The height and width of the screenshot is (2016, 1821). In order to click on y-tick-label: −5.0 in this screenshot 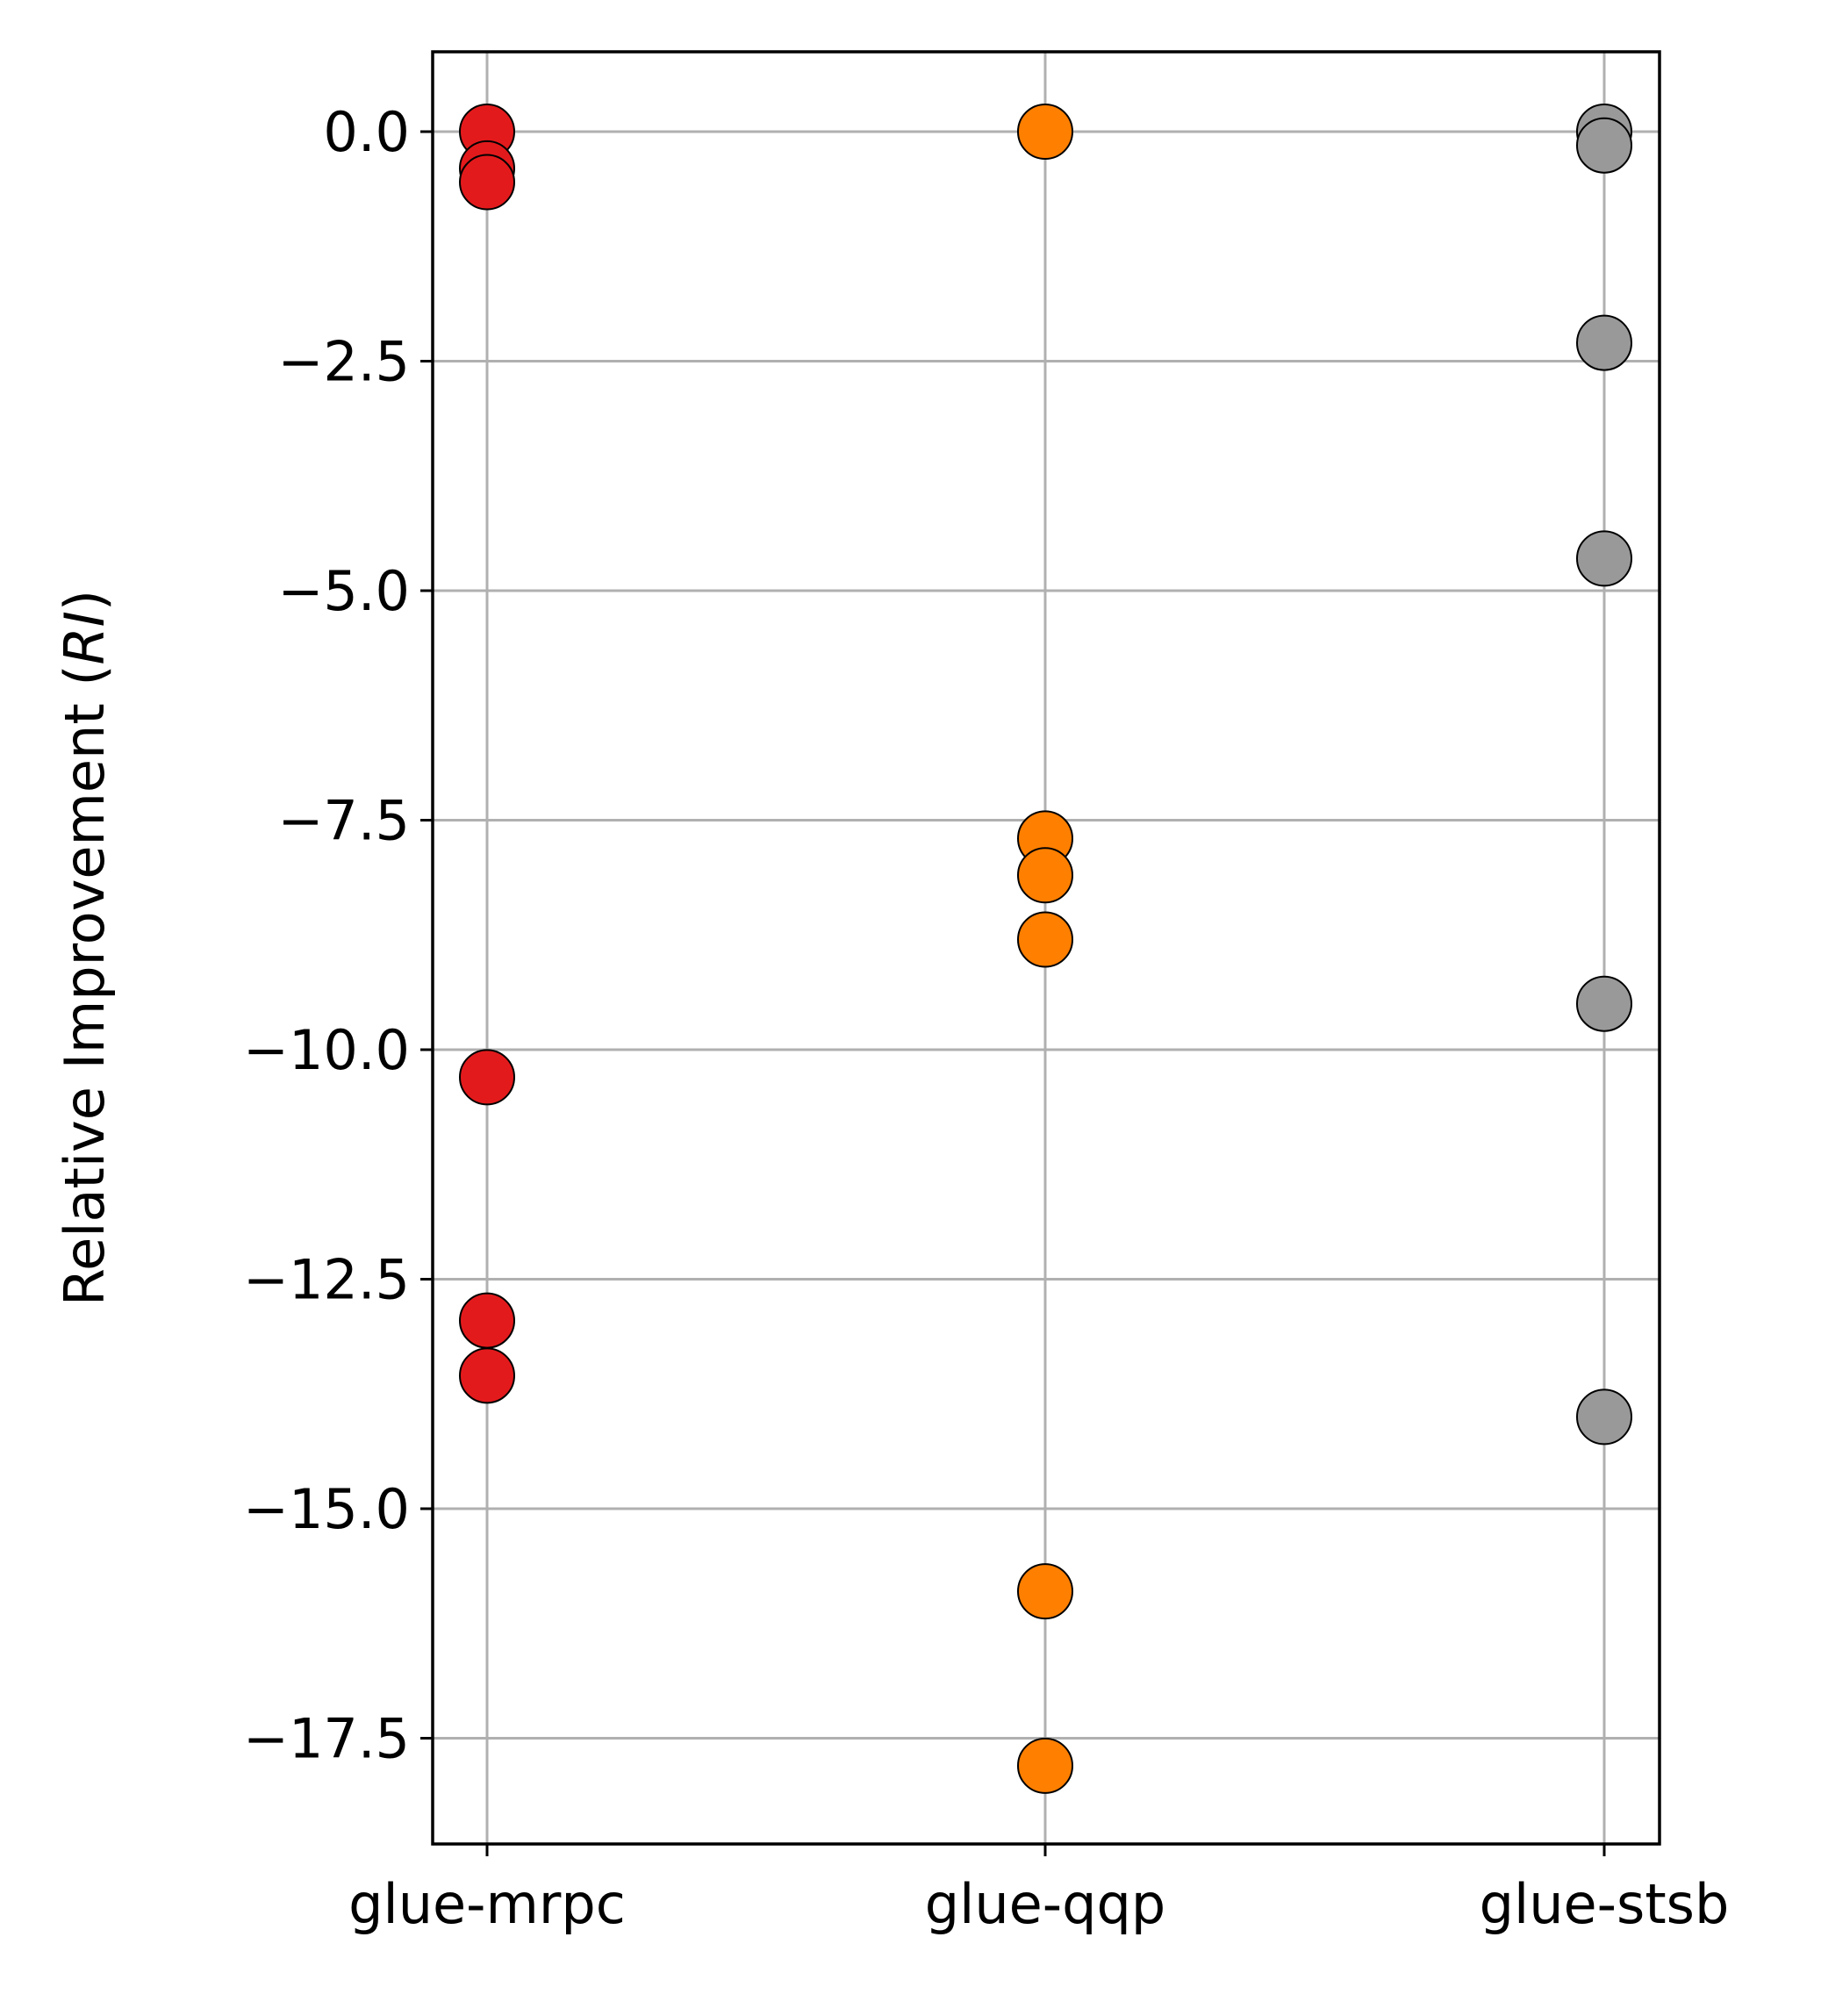, I will do `click(344, 591)`.